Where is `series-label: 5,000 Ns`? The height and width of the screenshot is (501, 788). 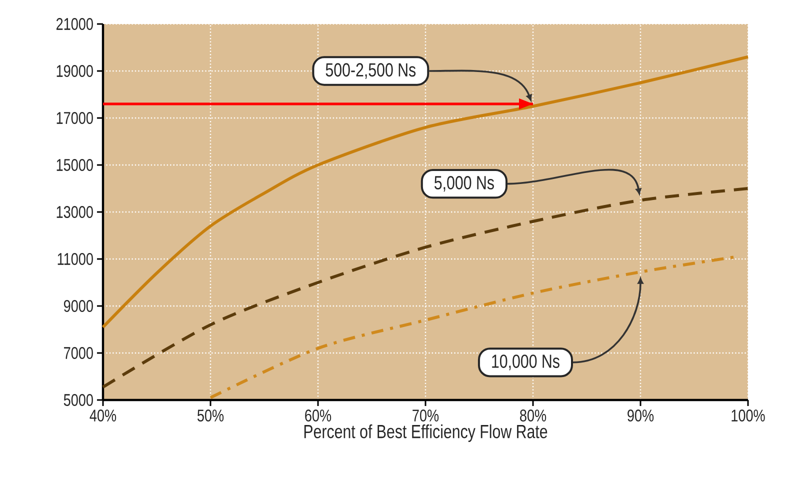 series-label: 5,000 Ns is located at coordinates (464, 184).